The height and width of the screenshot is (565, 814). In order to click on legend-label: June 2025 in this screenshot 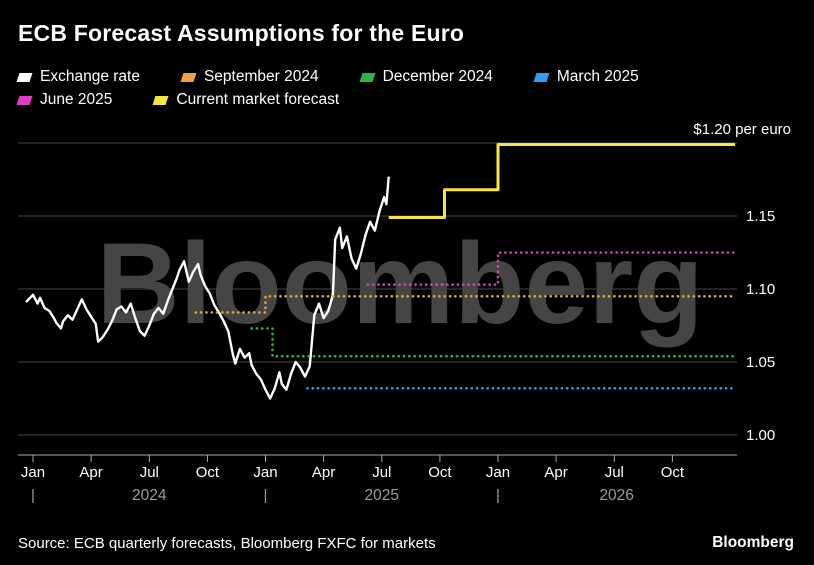, I will do `click(76, 99)`.